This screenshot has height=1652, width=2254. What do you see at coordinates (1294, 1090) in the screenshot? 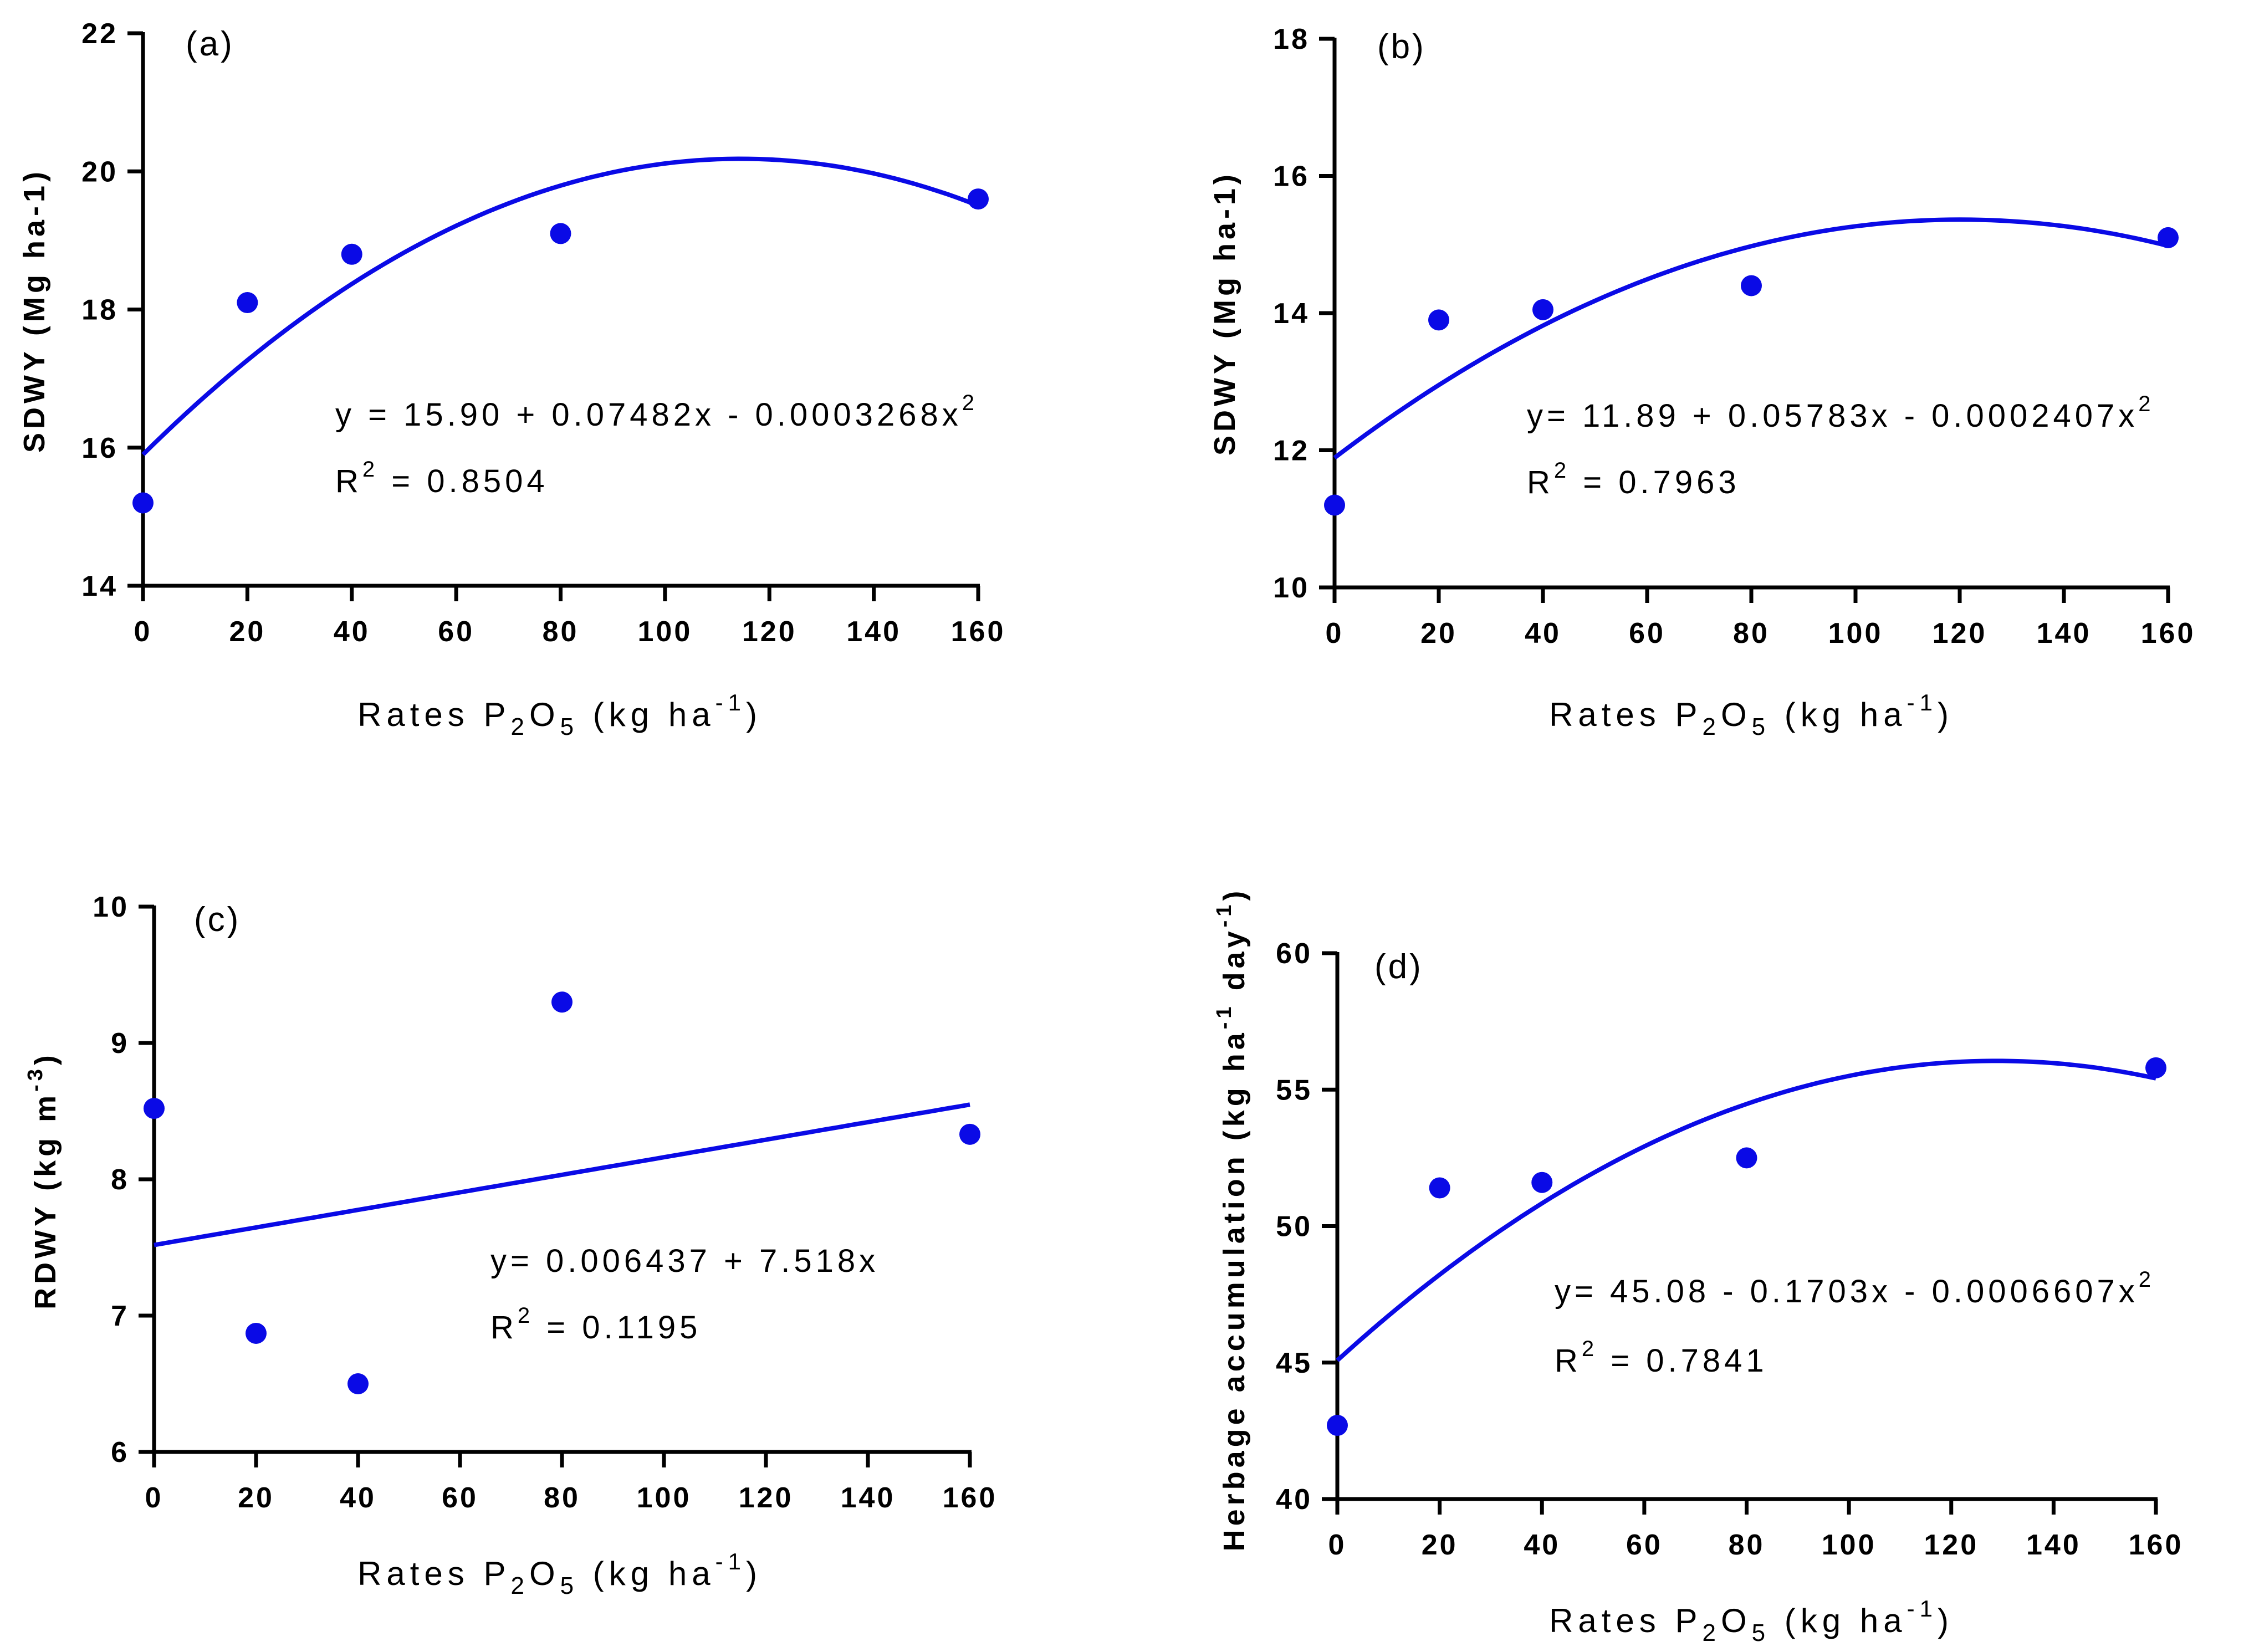
I see `y-tick-label: 55` at bounding box center [1294, 1090].